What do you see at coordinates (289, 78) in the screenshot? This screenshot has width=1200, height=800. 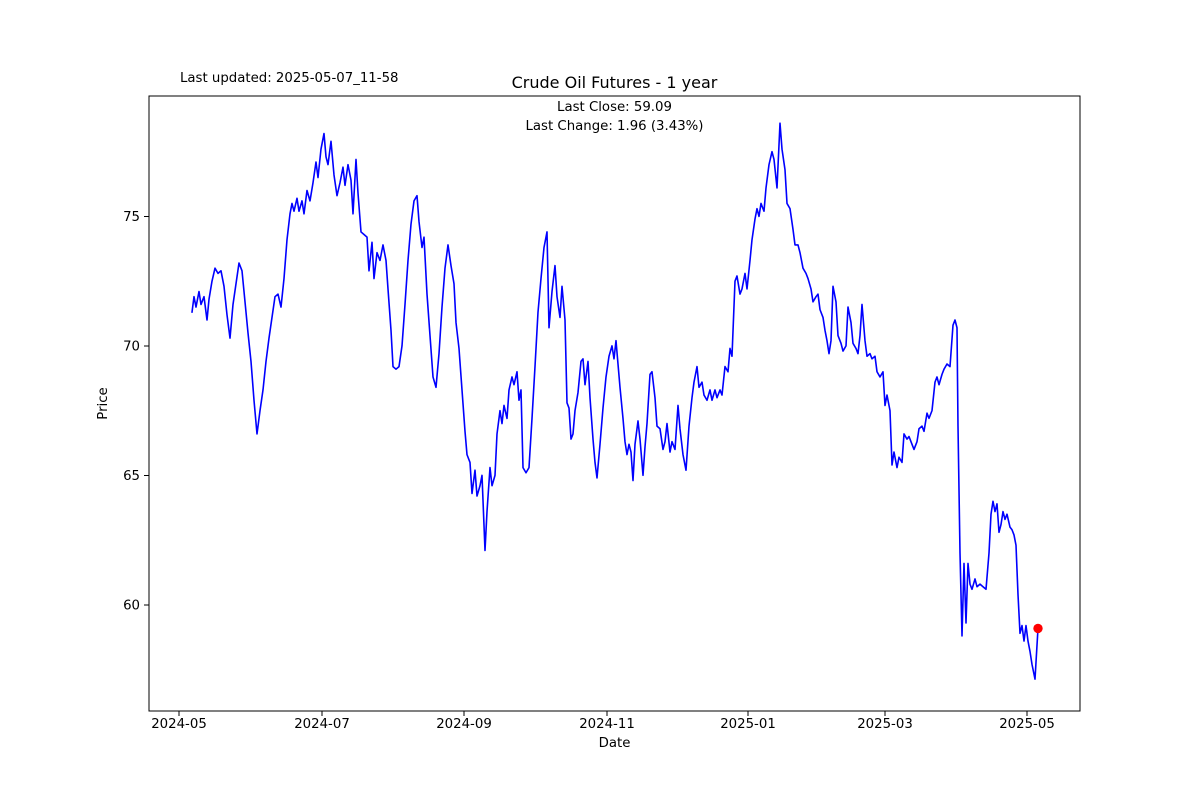 I see `last-updated-annotation: Last updated: 2025-05-07_11-58` at bounding box center [289, 78].